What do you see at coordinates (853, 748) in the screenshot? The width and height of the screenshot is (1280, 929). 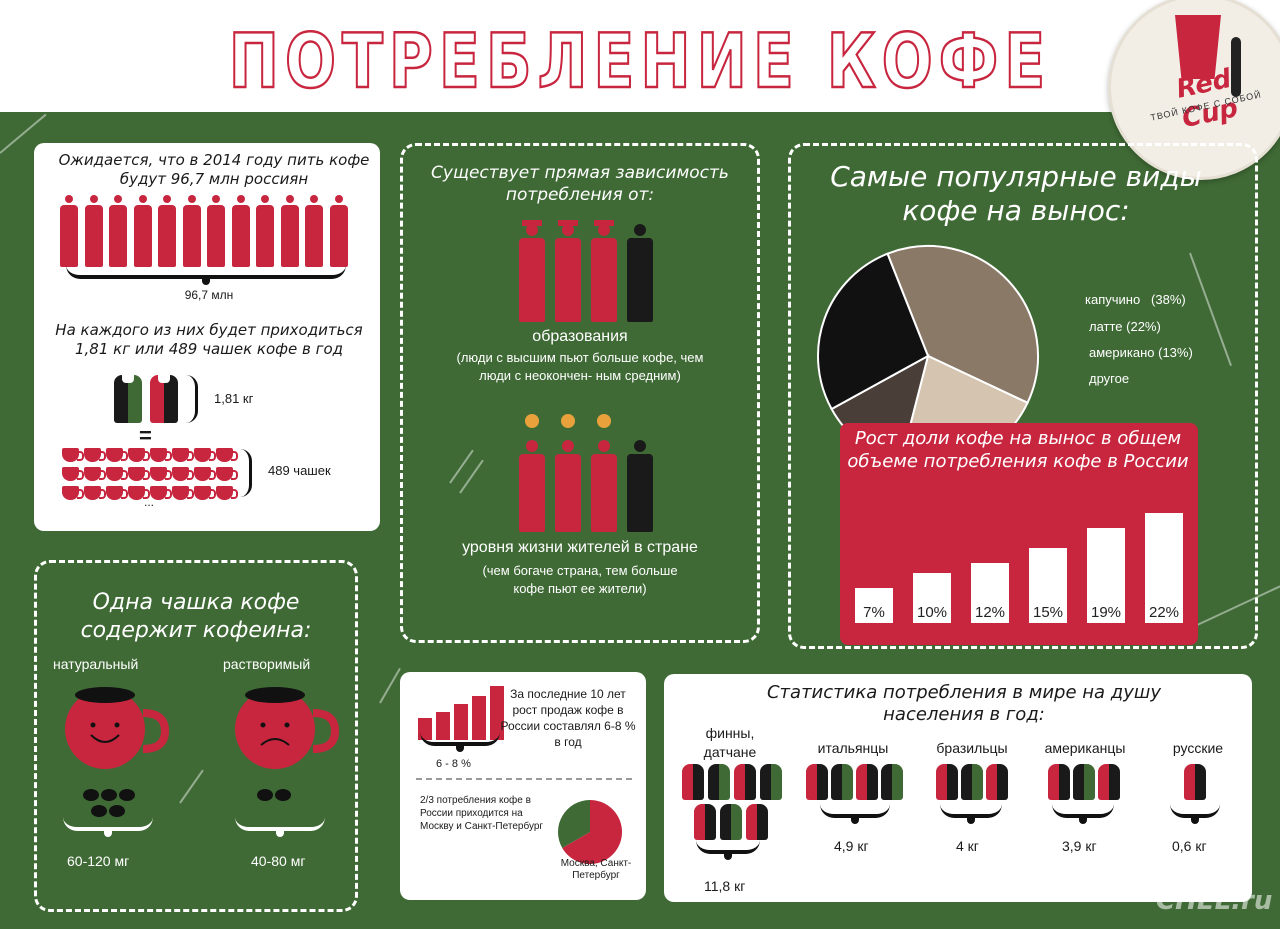 I see `country-name: итальянцы` at bounding box center [853, 748].